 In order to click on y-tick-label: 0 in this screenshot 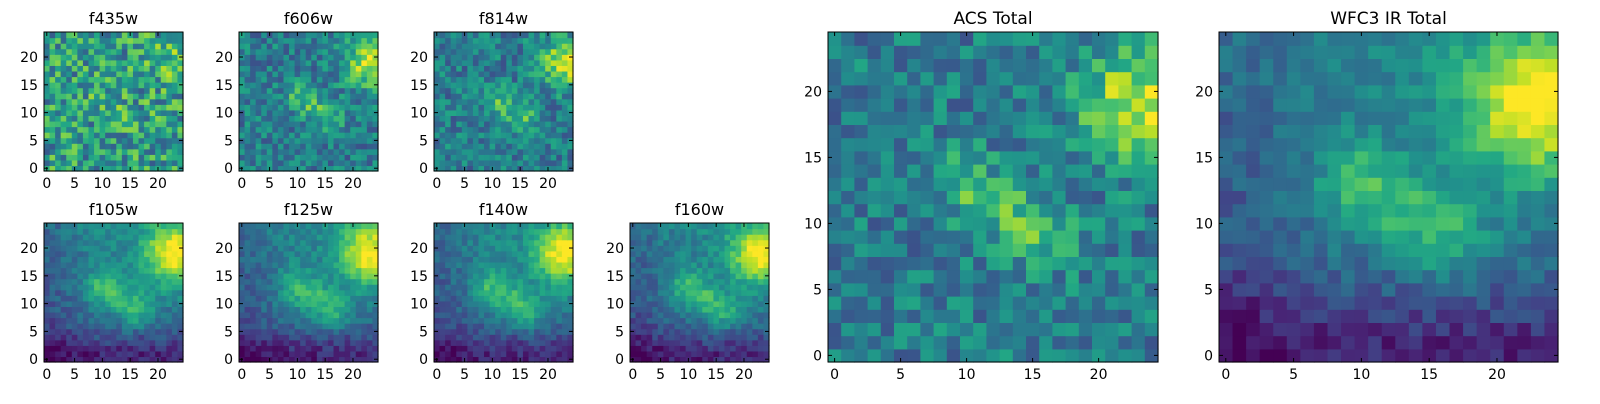, I will do `click(228, 360)`.